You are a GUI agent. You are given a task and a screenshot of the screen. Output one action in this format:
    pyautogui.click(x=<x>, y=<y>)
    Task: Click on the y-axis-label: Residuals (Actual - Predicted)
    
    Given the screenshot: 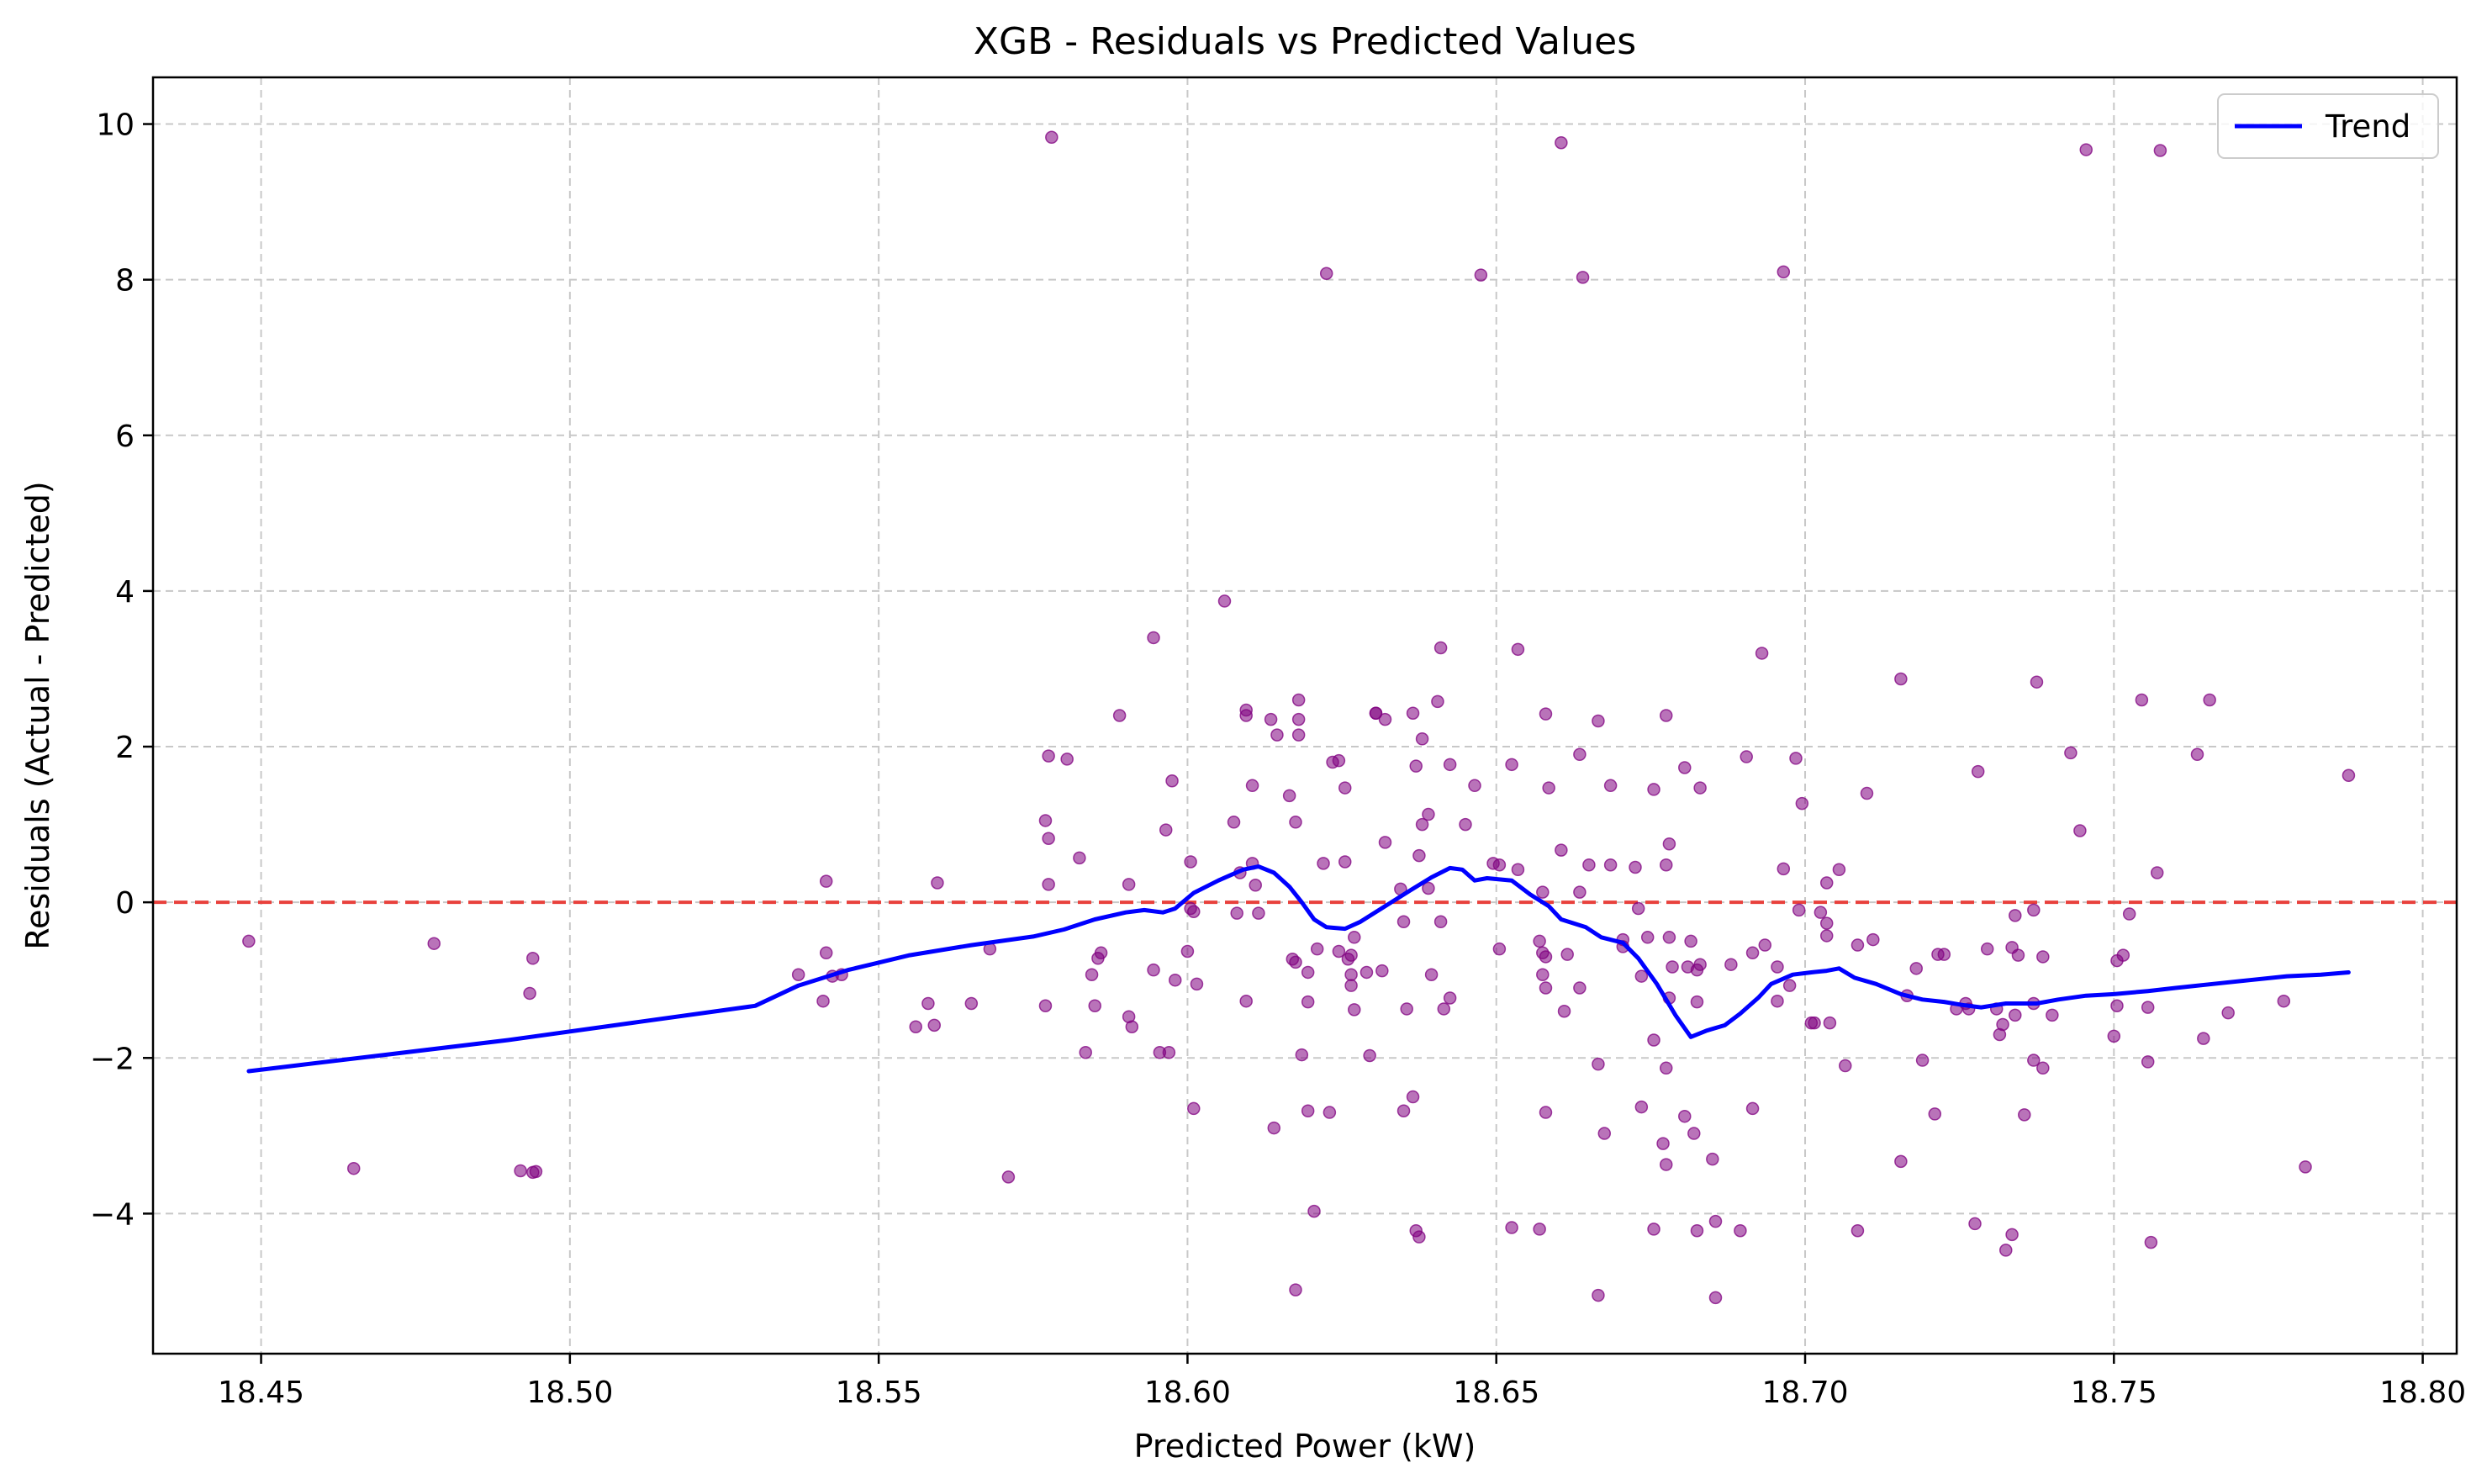 What is the action you would take?
    pyautogui.click(x=37, y=715)
    